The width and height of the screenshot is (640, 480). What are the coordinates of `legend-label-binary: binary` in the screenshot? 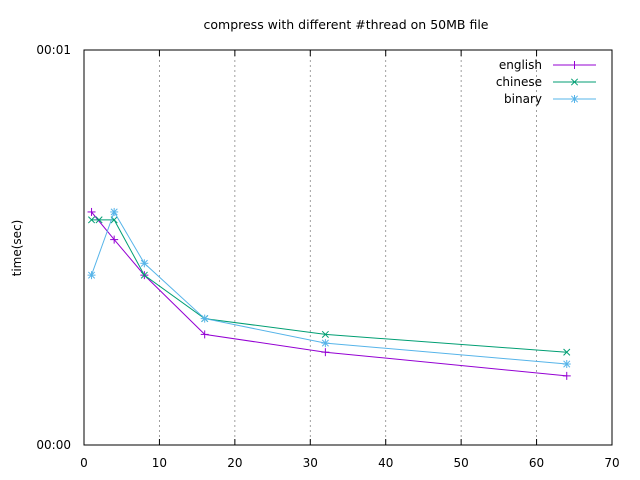 It's located at (523, 99).